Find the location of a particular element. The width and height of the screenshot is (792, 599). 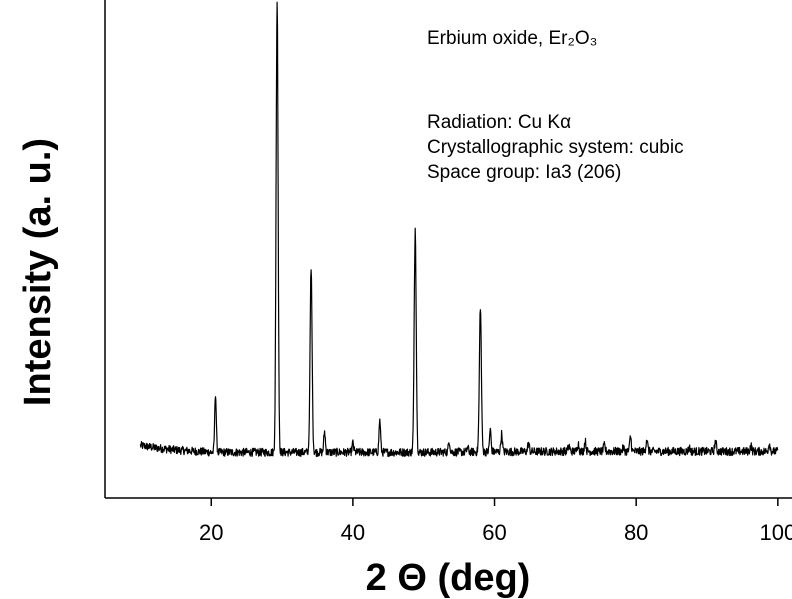

x-tick-label: 100 is located at coordinates (775, 532).